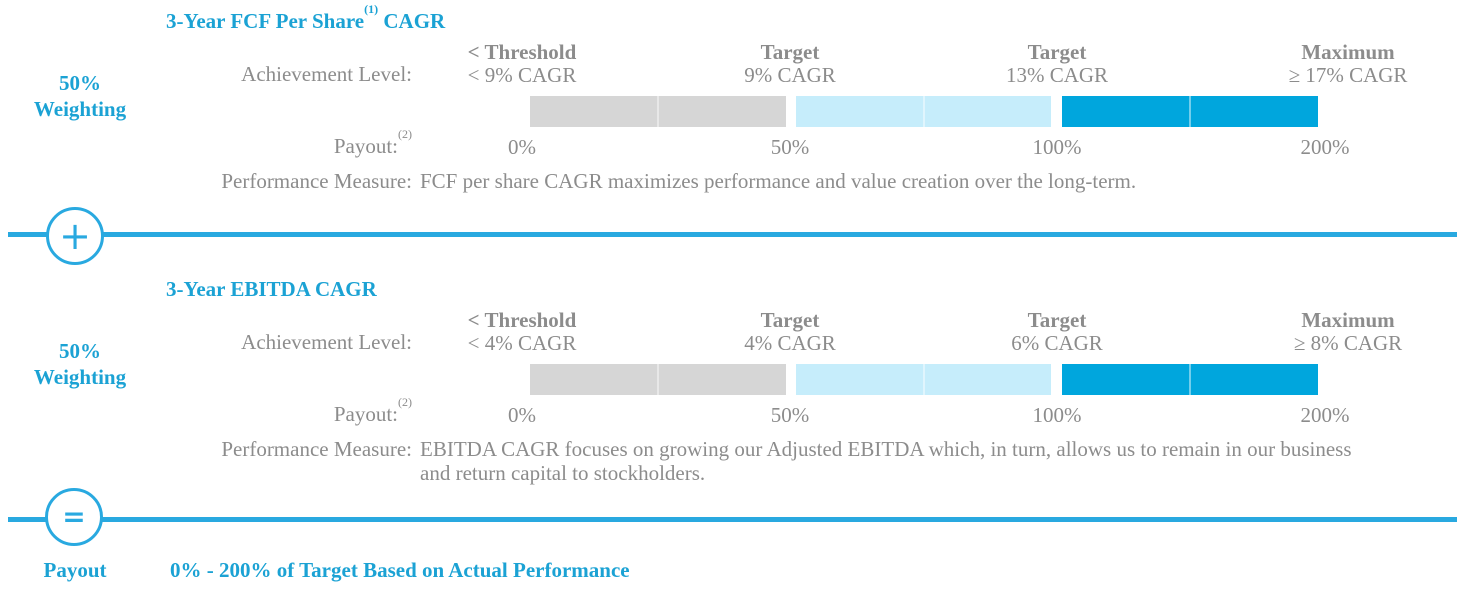 The height and width of the screenshot is (594, 1470). I want to click on section-title-text: 3-Year EBITDA CAGR, so click(271, 289).